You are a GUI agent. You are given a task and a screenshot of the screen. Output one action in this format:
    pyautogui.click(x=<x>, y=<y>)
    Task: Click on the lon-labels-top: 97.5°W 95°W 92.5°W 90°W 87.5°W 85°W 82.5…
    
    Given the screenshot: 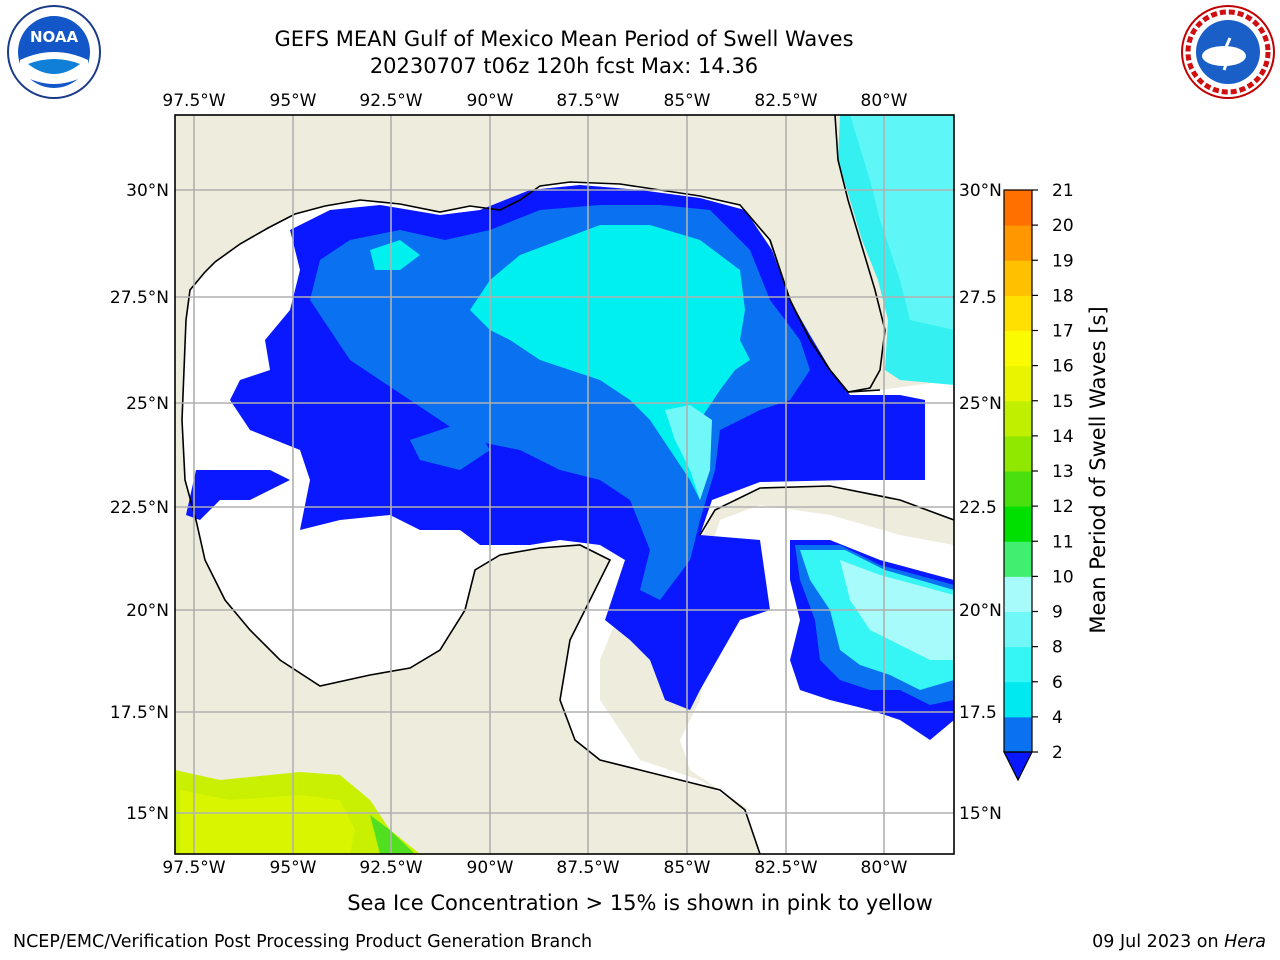 What is the action you would take?
    pyautogui.click(x=534, y=101)
    